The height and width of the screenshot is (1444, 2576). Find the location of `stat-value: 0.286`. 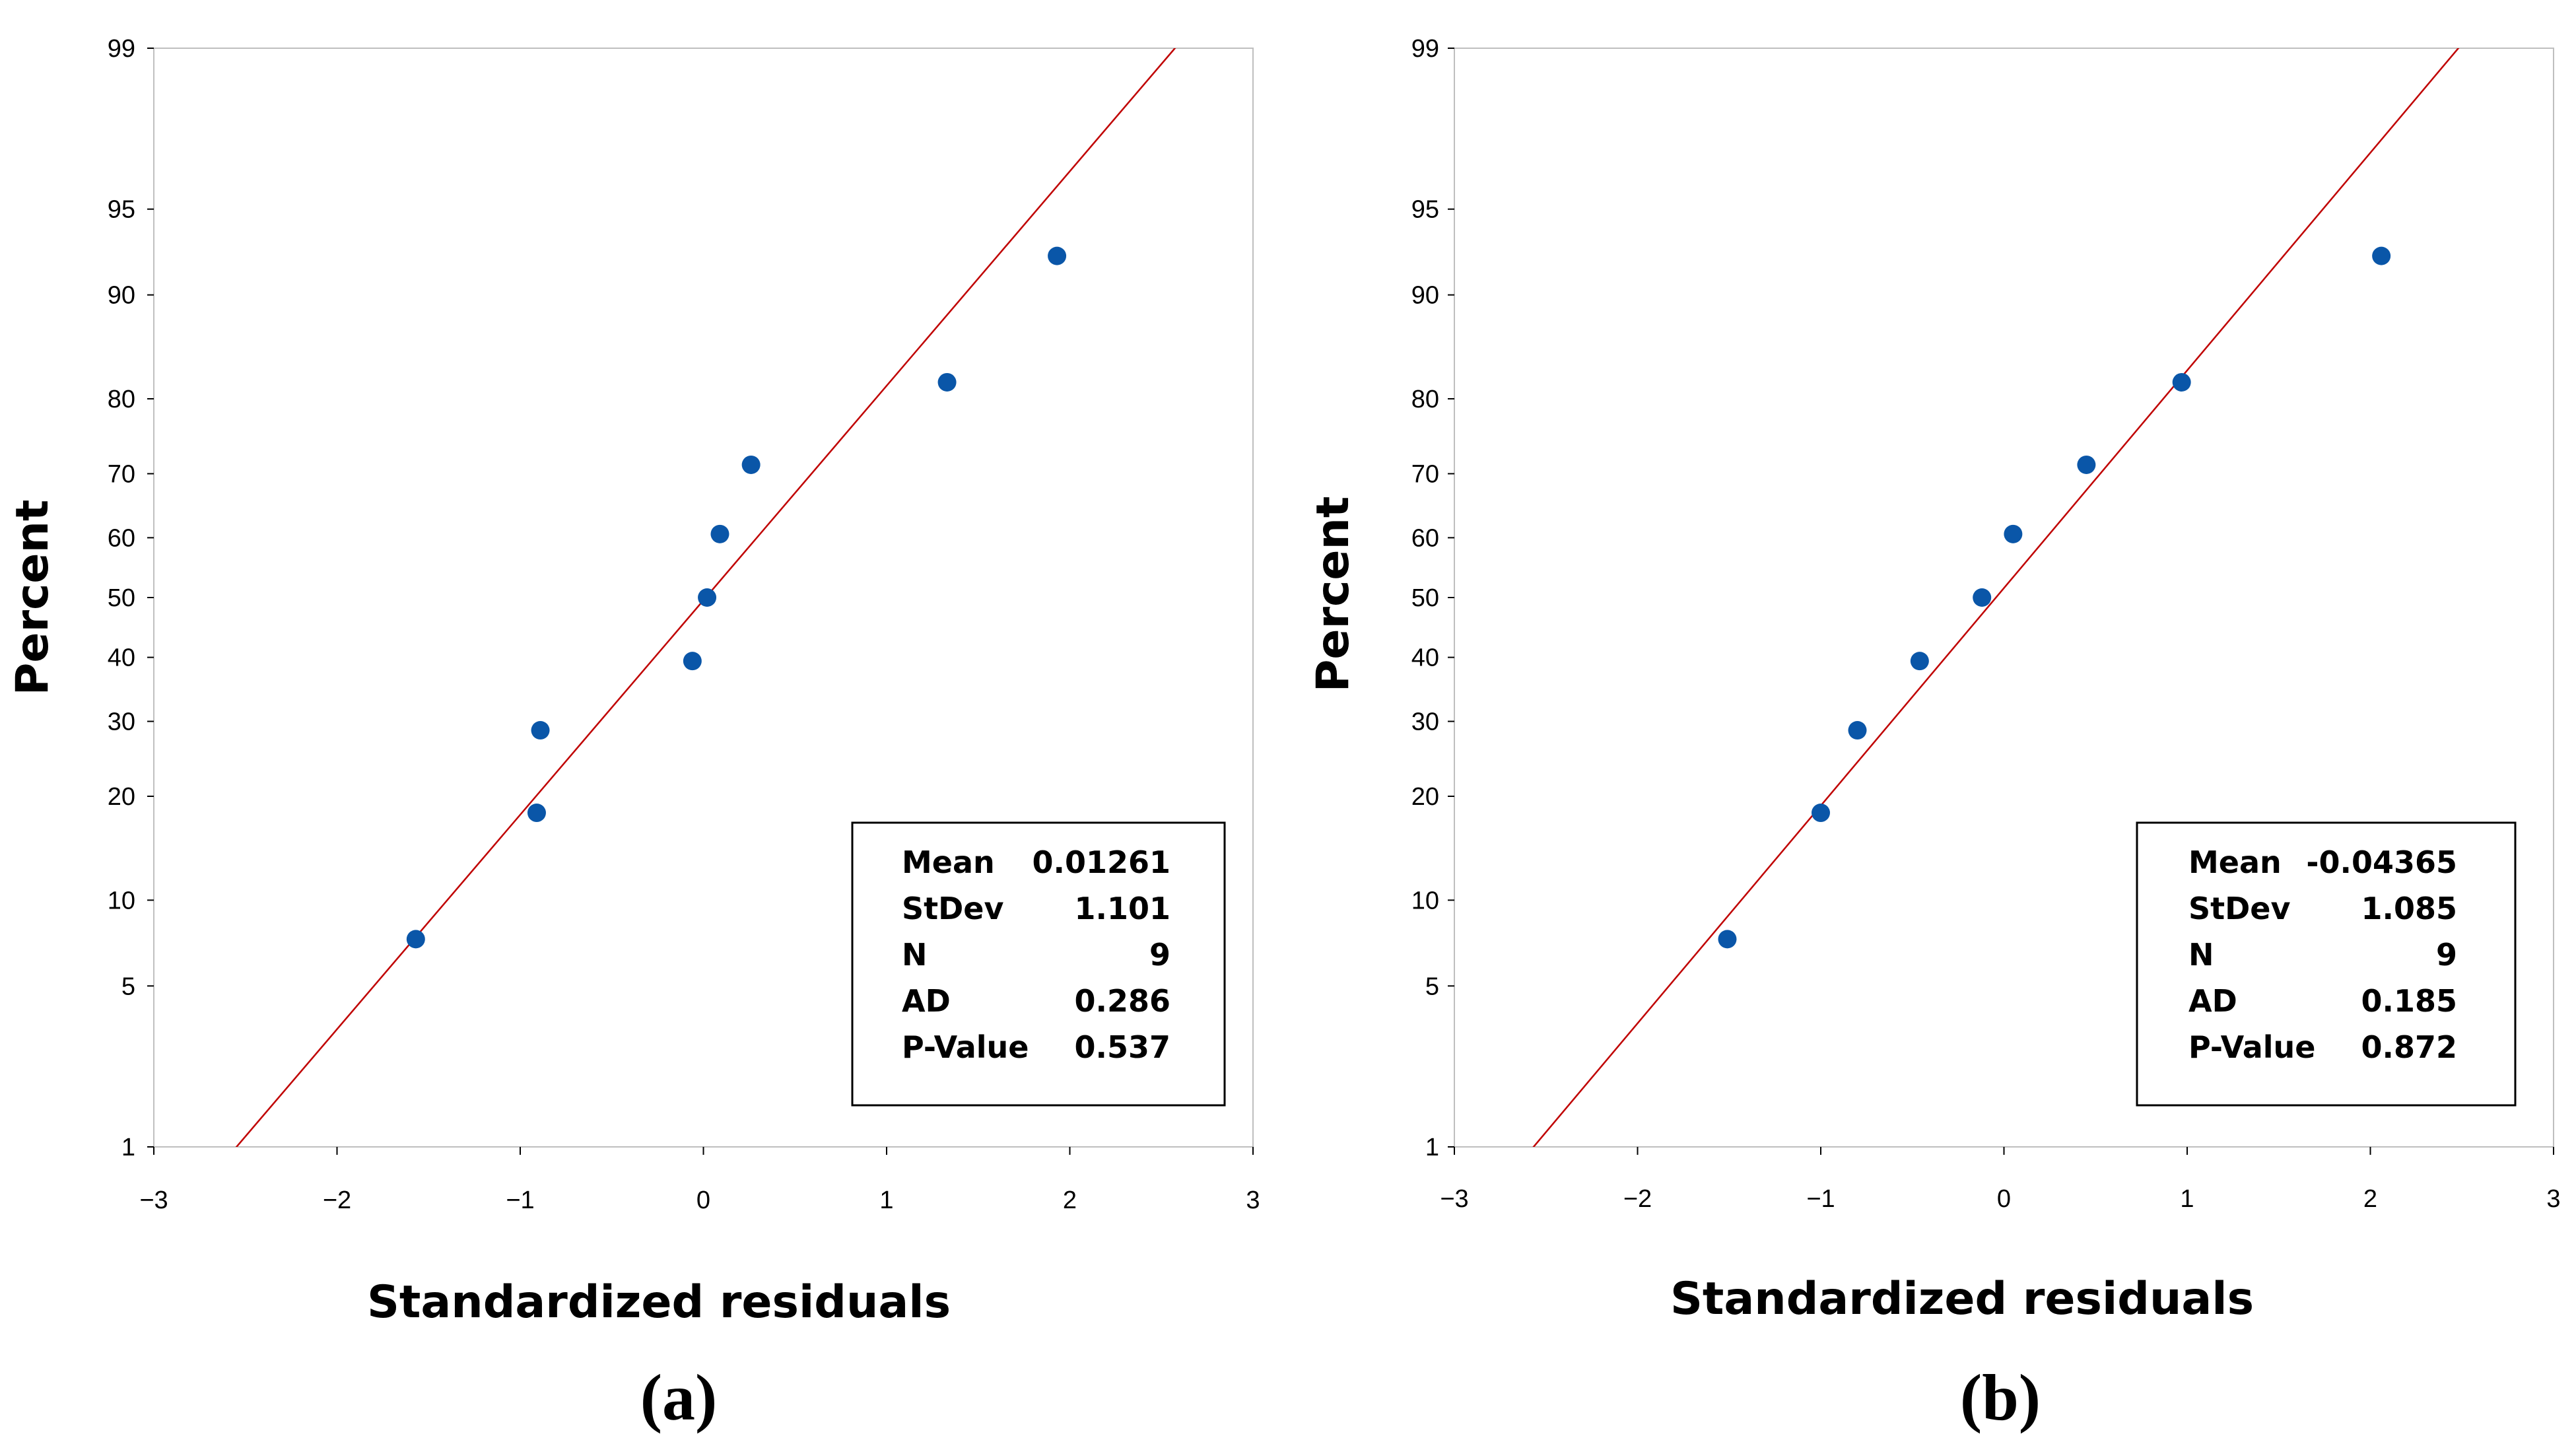

stat-value: 0.286 is located at coordinates (1122, 1001).